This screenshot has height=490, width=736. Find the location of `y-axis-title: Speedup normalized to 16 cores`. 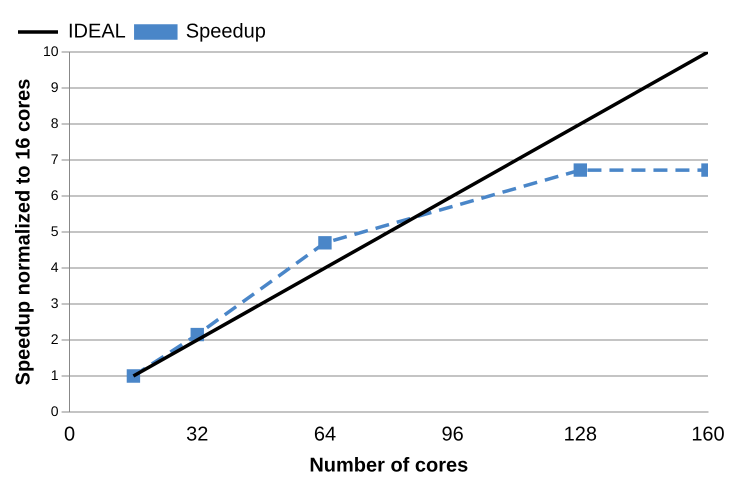

y-axis-title: Speedup normalized to 16 cores is located at coordinates (23, 232).